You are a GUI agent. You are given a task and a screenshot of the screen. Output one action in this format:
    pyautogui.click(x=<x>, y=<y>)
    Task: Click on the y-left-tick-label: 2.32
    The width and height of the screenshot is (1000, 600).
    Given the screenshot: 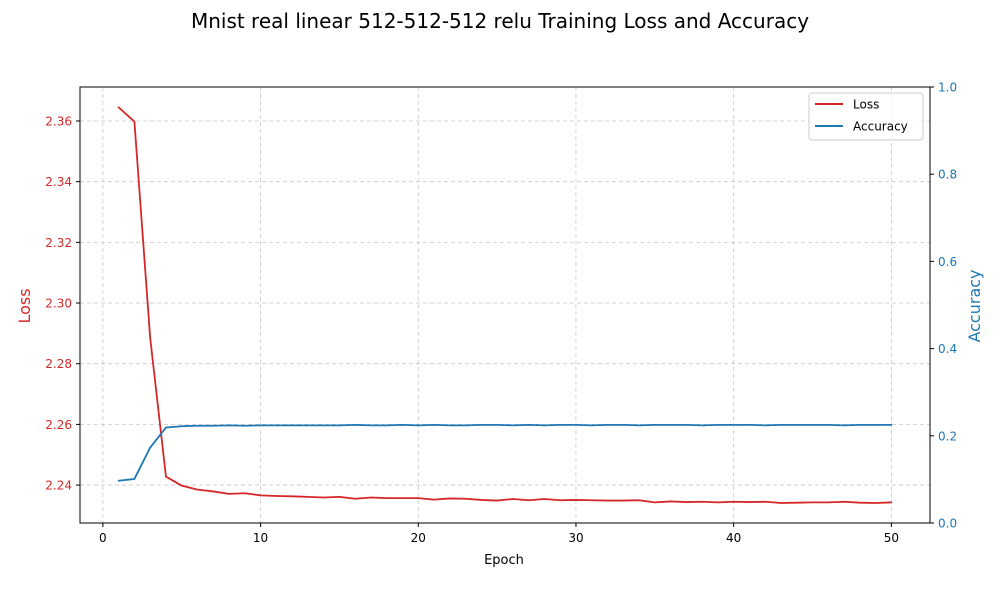 What is the action you would take?
    pyautogui.click(x=58, y=243)
    